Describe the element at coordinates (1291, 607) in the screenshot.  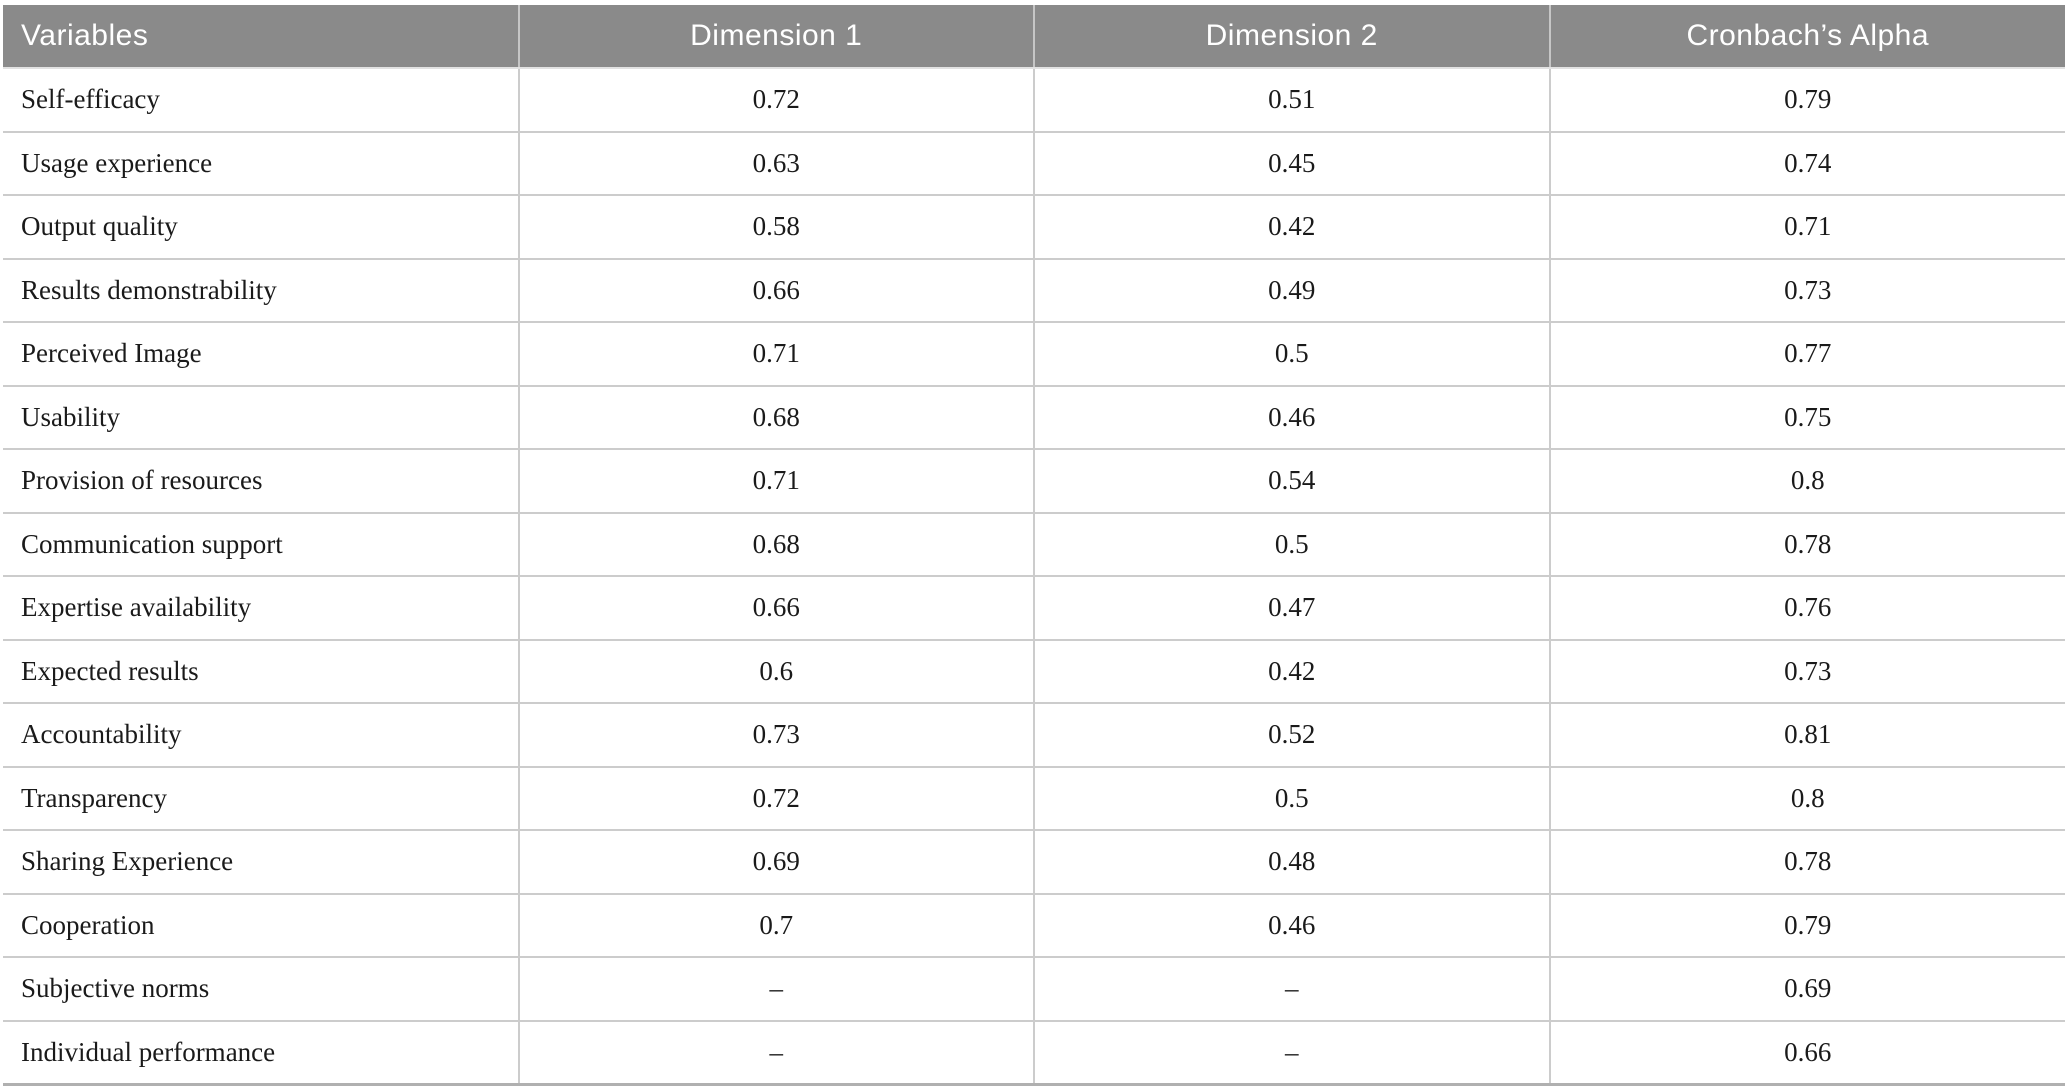
I see `value-cell: 0.47` at that location.